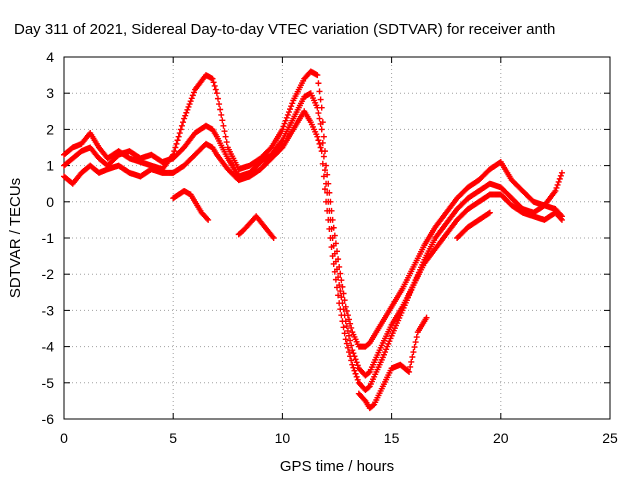 The image size is (640, 480). I want to click on x-tick-label: 10, so click(283, 438).